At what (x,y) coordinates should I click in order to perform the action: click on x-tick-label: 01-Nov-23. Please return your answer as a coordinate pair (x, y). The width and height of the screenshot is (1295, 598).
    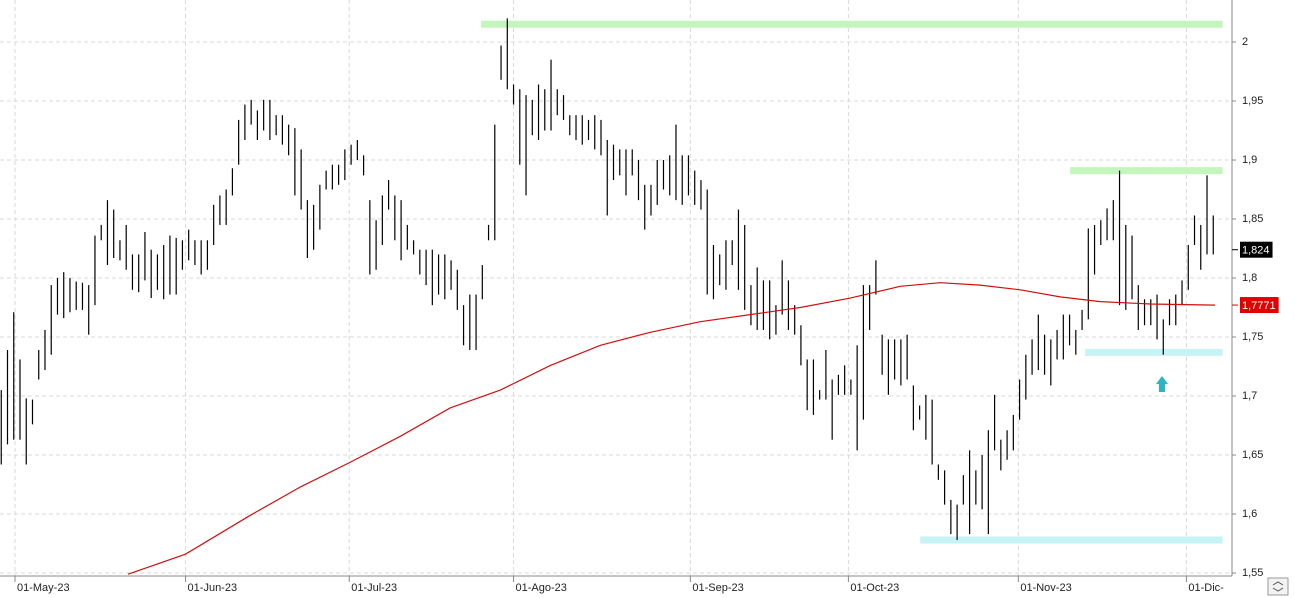
    Looking at the image, I should click on (1045, 588).